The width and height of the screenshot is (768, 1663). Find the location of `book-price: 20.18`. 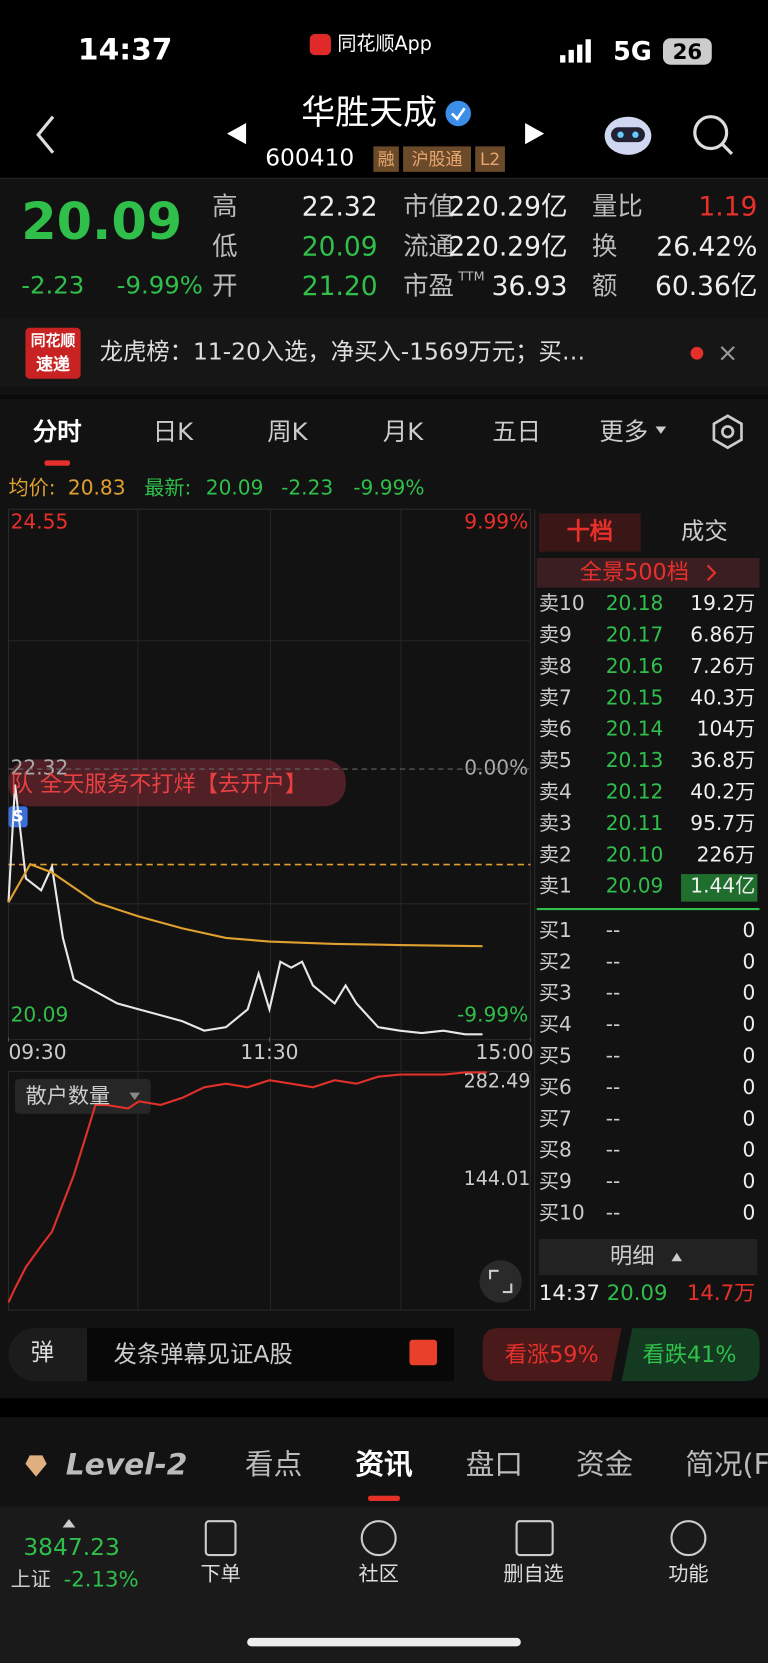

book-price: 20.18 is located at coordinates (635, 603).